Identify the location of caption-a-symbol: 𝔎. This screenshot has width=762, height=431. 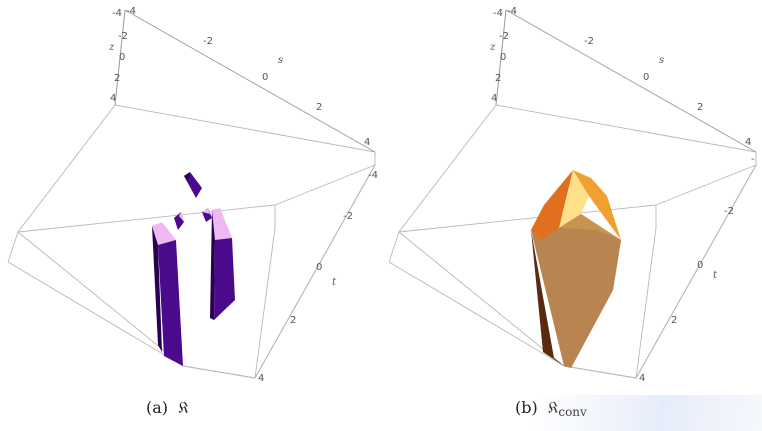
(183, 407).